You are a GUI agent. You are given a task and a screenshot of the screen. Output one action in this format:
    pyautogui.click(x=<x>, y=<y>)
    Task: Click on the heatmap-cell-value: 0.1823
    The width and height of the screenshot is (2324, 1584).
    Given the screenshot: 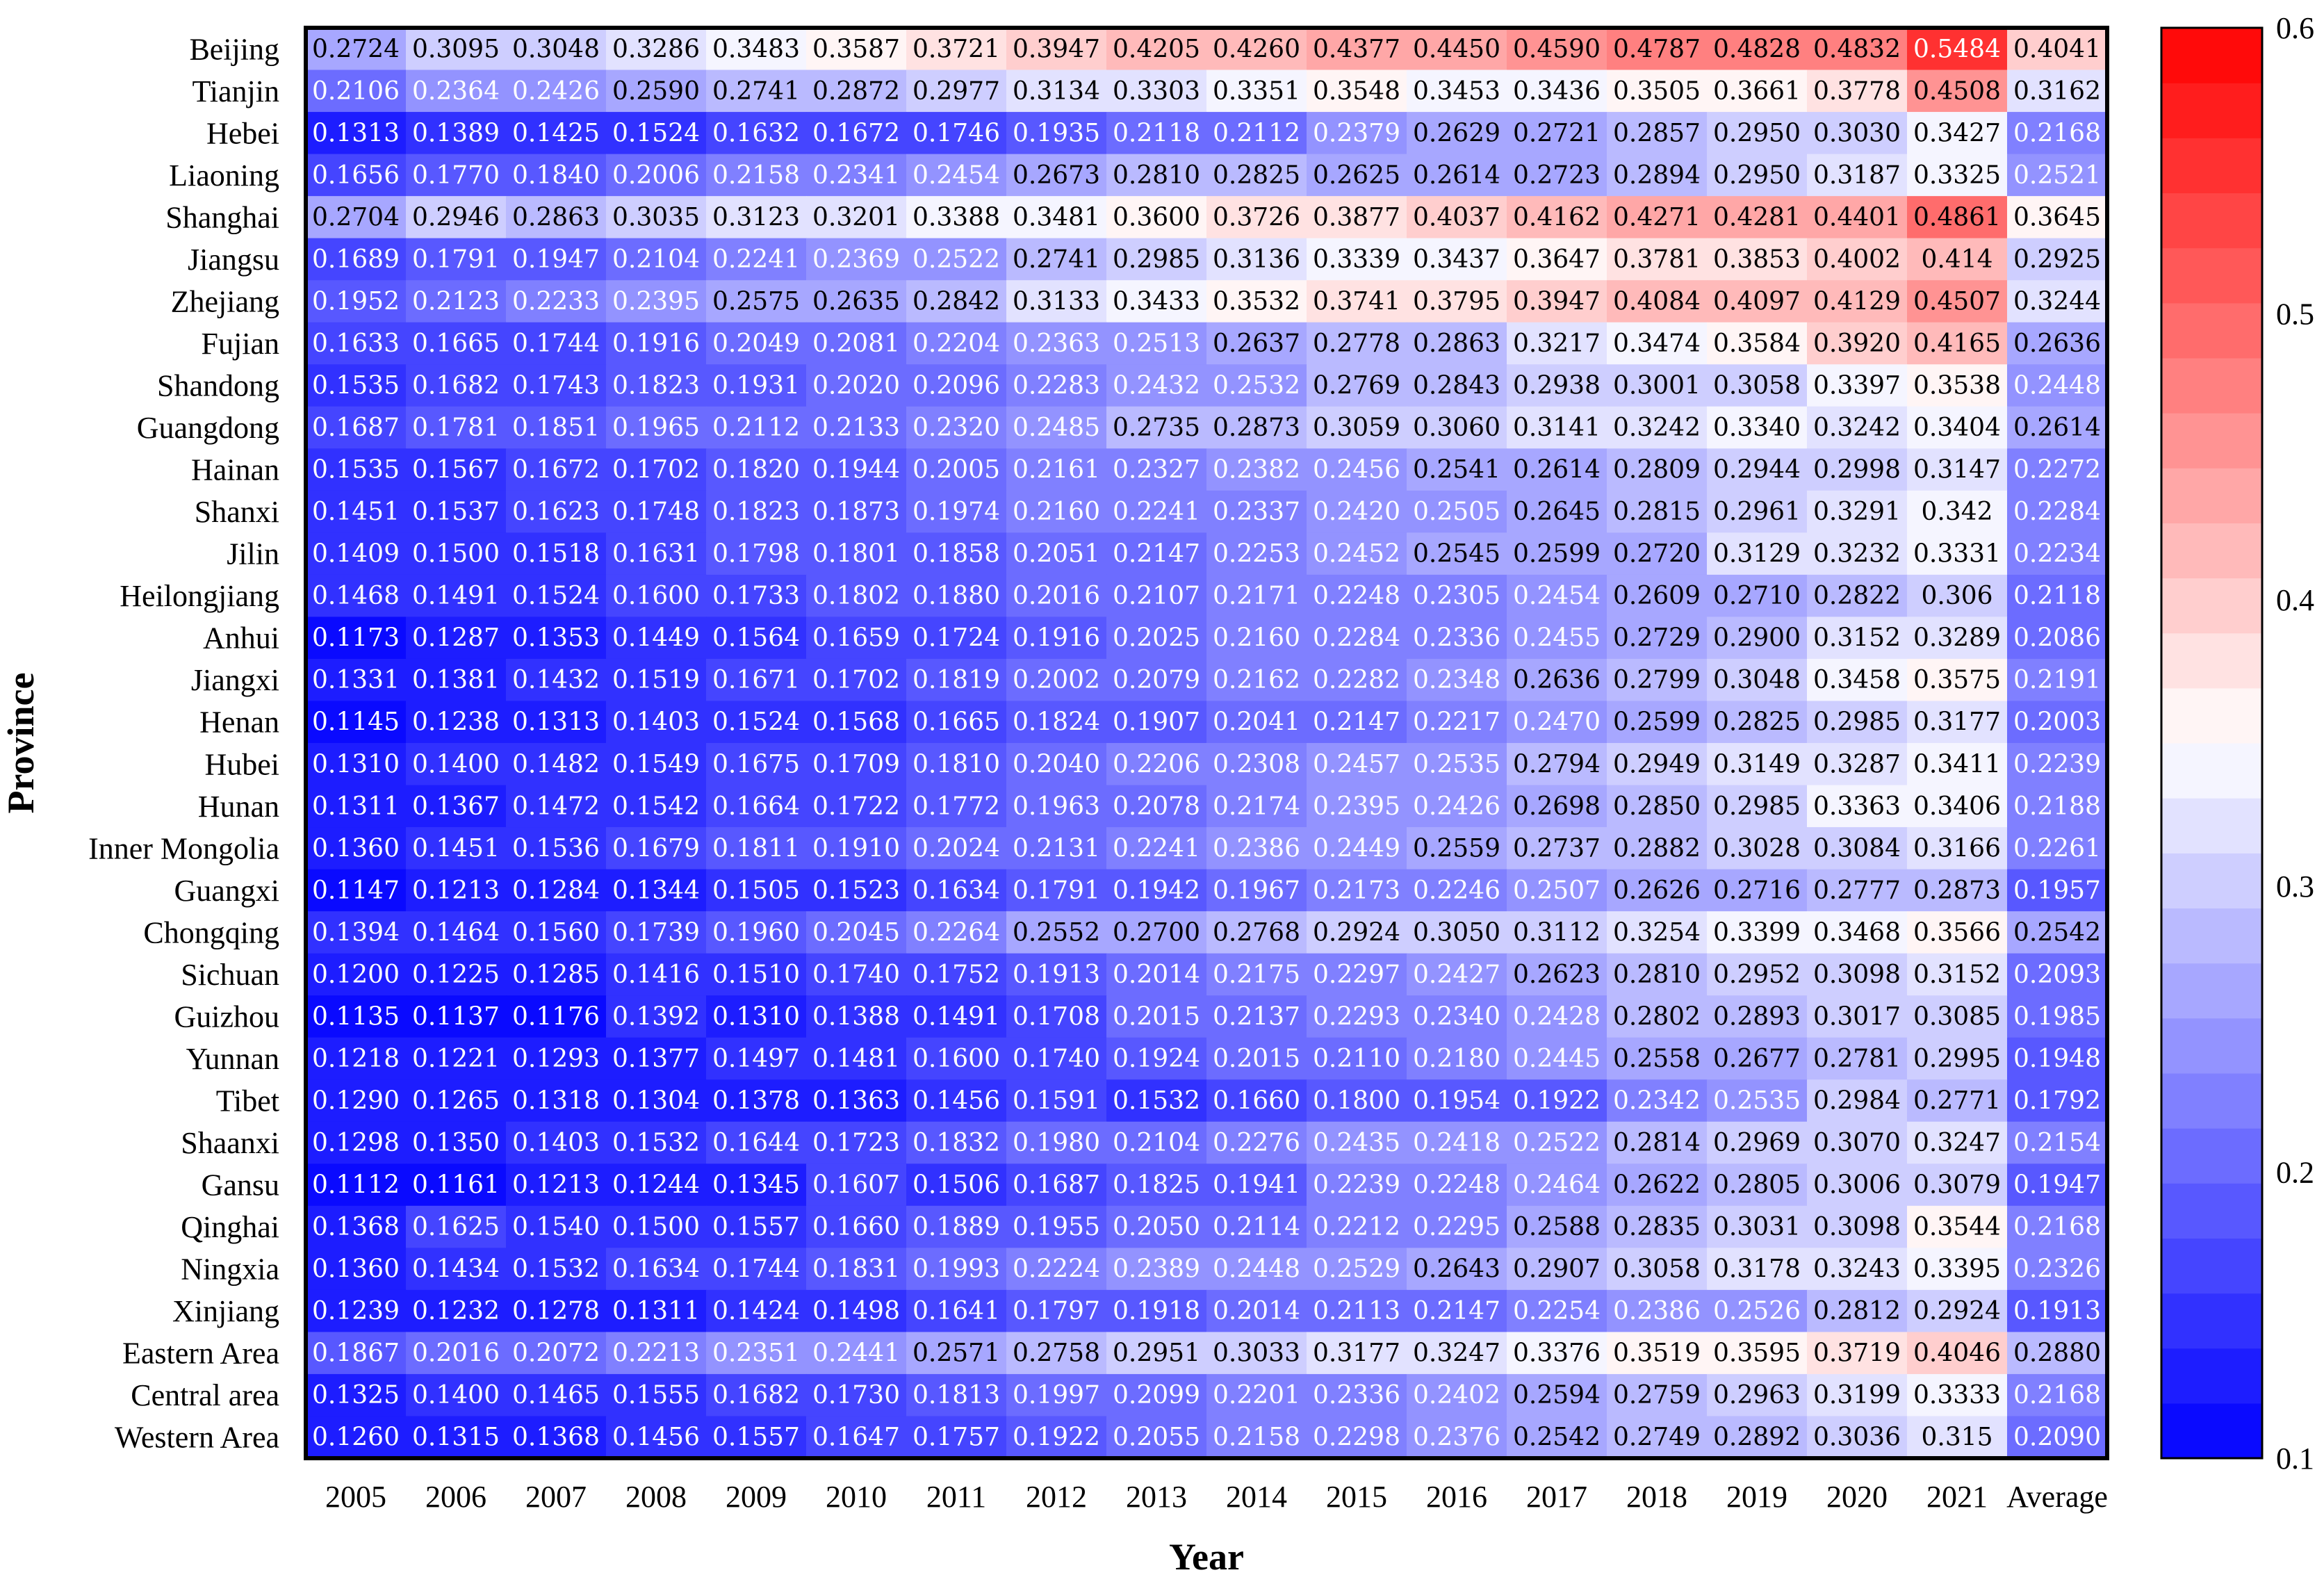 What is the action you would take?
    pyautogui.click(x=756, y=512)
    